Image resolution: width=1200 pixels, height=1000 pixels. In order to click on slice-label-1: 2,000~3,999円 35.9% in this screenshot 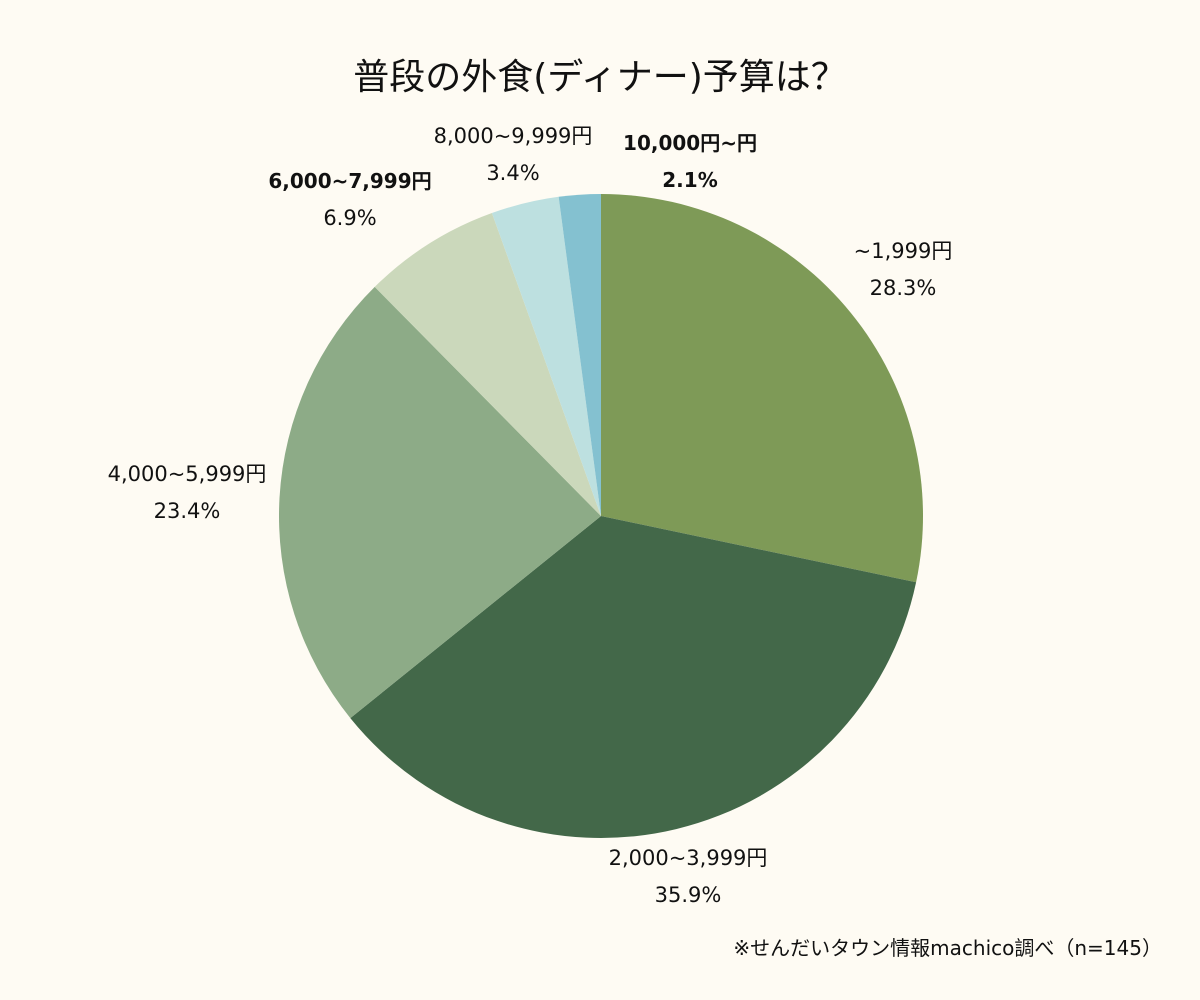, I will do `click(688, 876)`.